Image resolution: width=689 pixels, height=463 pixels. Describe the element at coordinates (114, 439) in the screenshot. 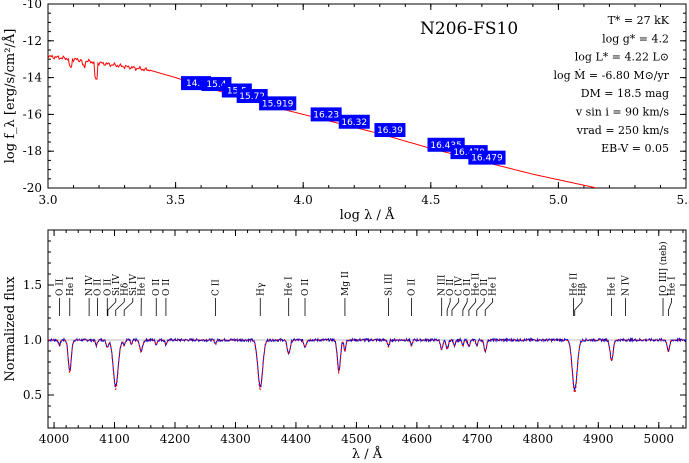

I see `spectrum-x-tick-label: 4100` at that location.